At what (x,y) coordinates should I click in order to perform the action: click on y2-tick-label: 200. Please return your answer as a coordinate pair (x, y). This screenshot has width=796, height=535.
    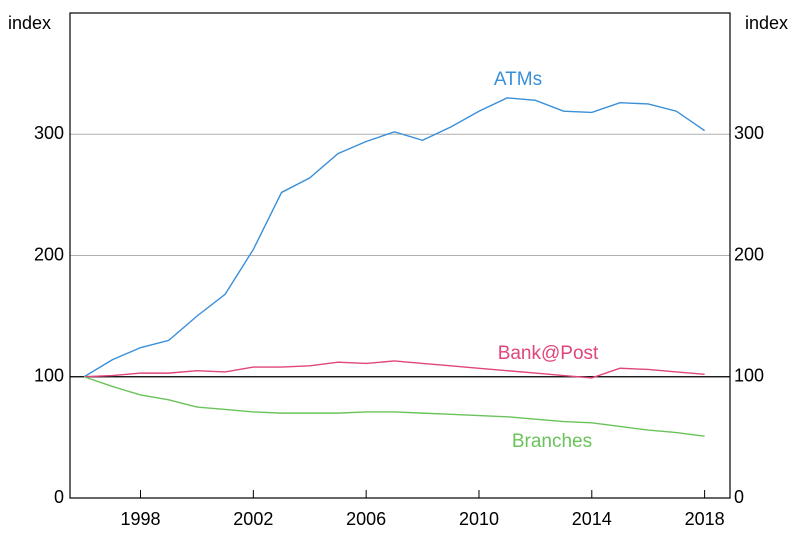
    Looking at the image, I should click on (749, 254).